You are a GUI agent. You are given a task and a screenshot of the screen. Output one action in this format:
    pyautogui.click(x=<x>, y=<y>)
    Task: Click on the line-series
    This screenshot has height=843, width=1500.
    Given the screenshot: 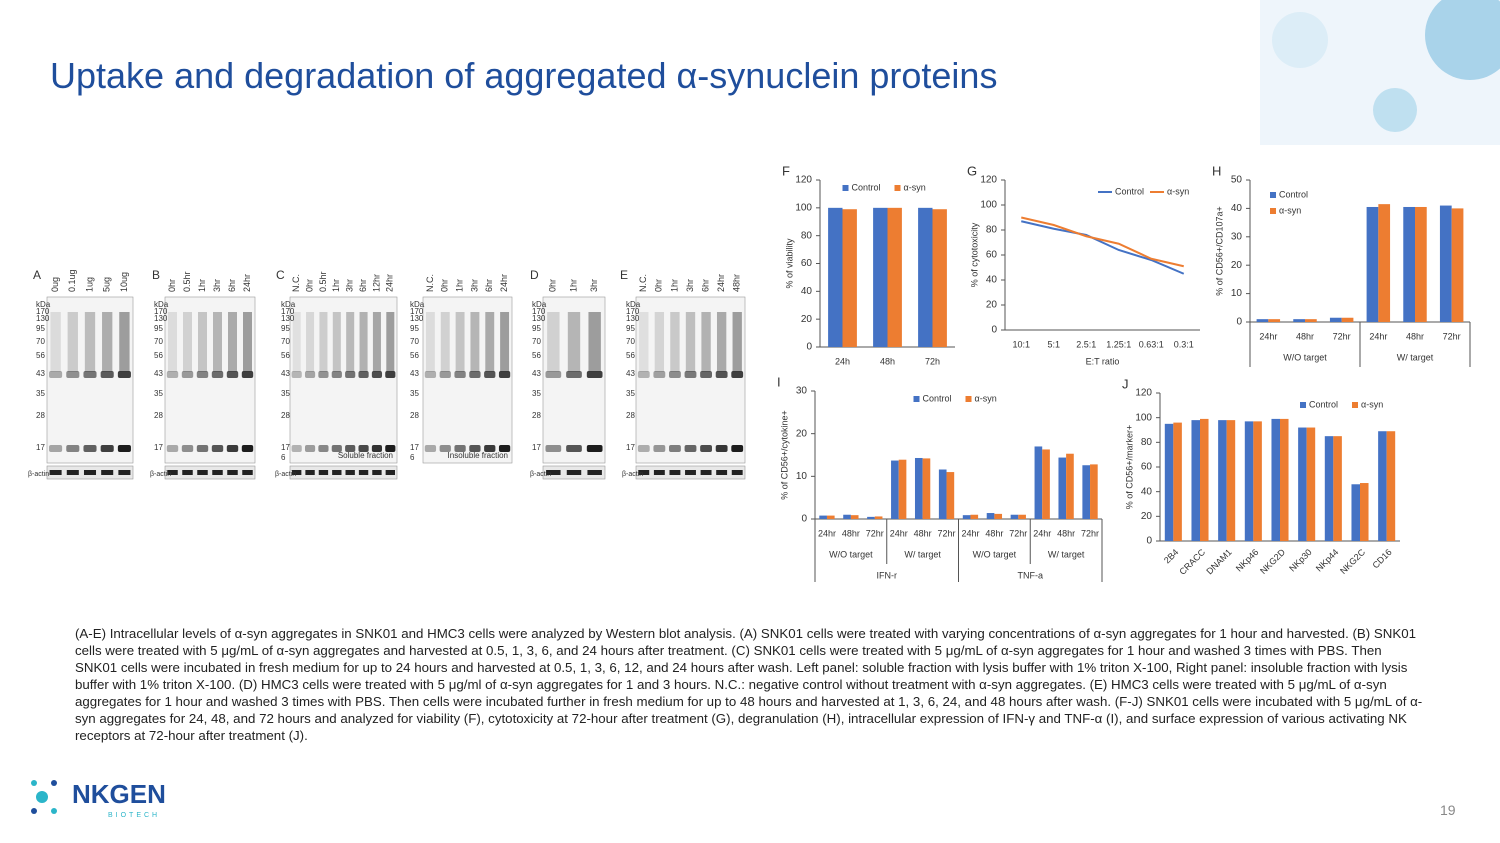 What is the action you would take?
    pyautogui.click(x=1102, y=242)
    